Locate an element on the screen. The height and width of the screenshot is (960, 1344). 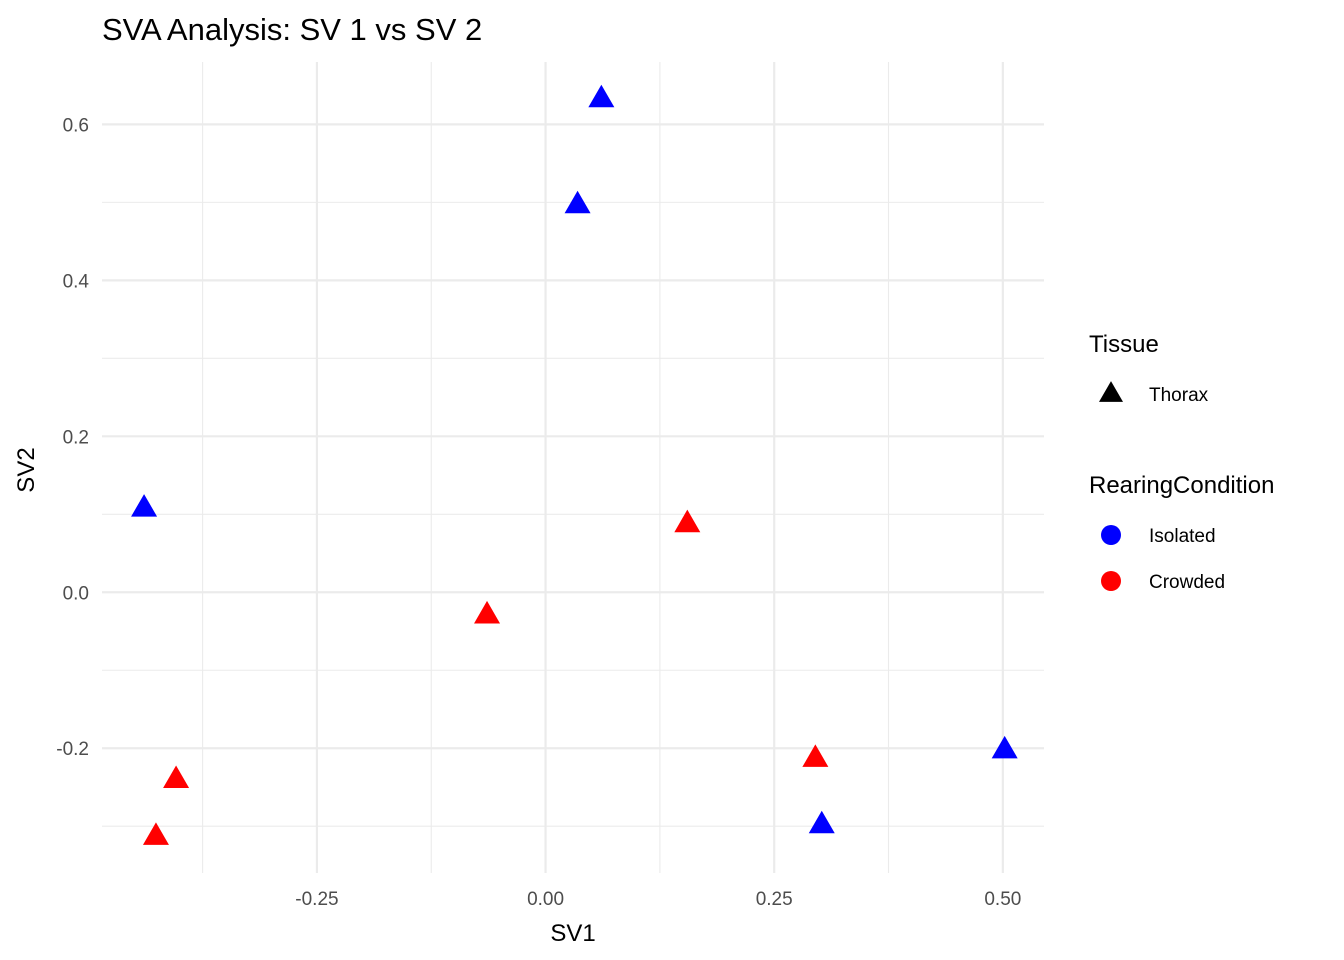
y-tick-label: 0.4 is located at coordinates (76, 281).